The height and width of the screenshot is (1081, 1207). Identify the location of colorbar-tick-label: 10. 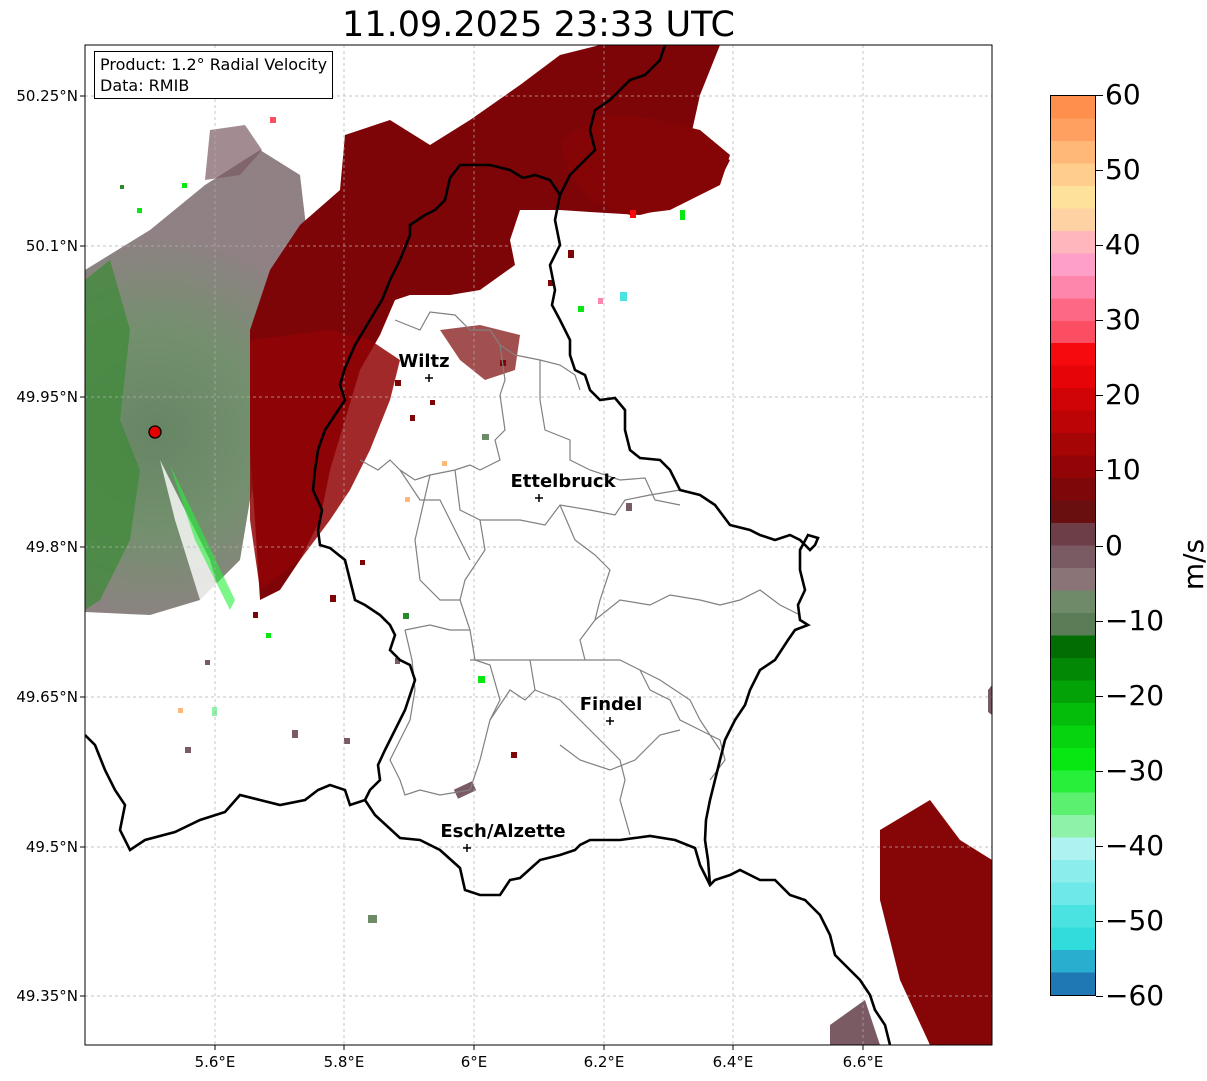
(1123, 470).